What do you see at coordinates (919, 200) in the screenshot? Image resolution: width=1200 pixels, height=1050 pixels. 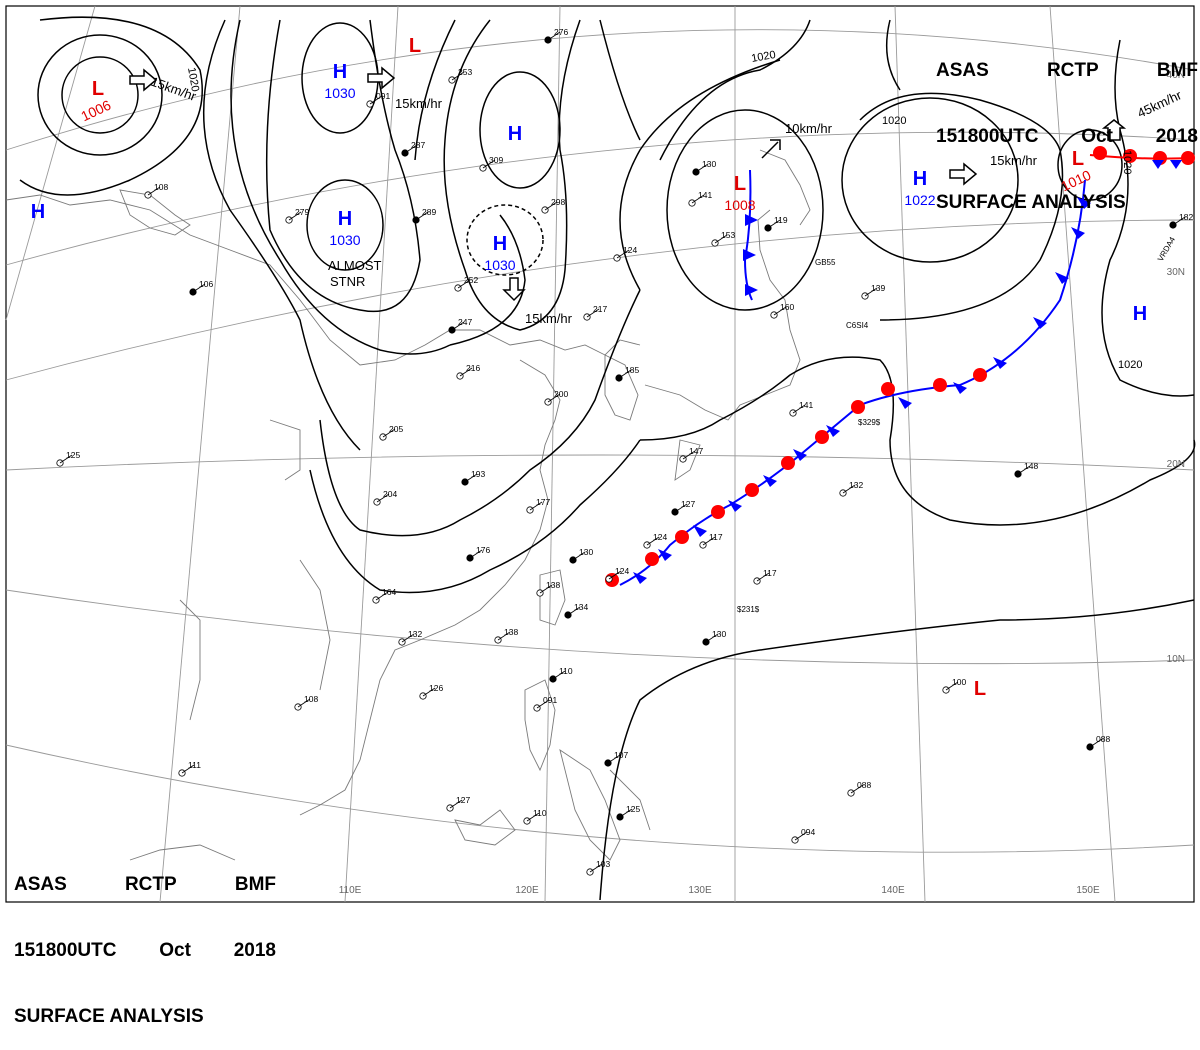 I see `center-pressure: 1022` at bounding box center [919, 200].